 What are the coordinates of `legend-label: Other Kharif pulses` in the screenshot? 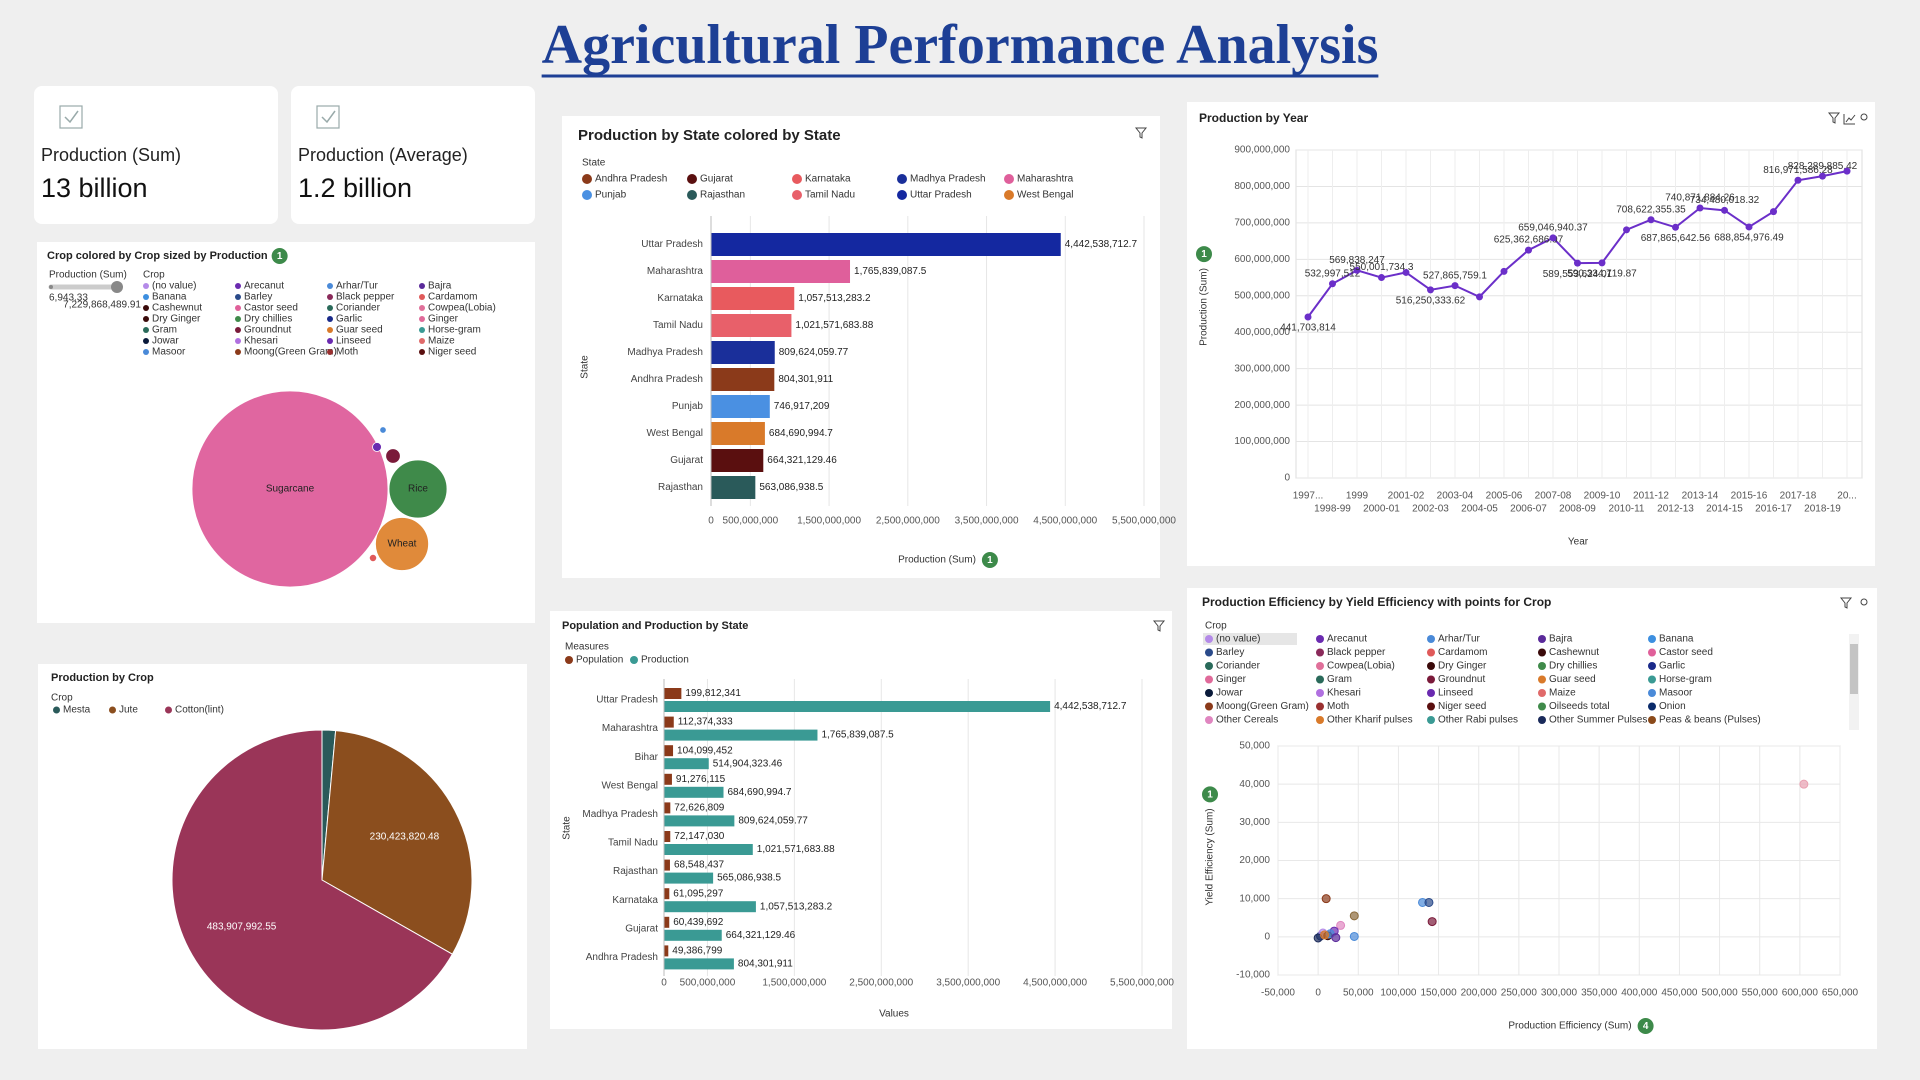 It's located at (1370, 720).